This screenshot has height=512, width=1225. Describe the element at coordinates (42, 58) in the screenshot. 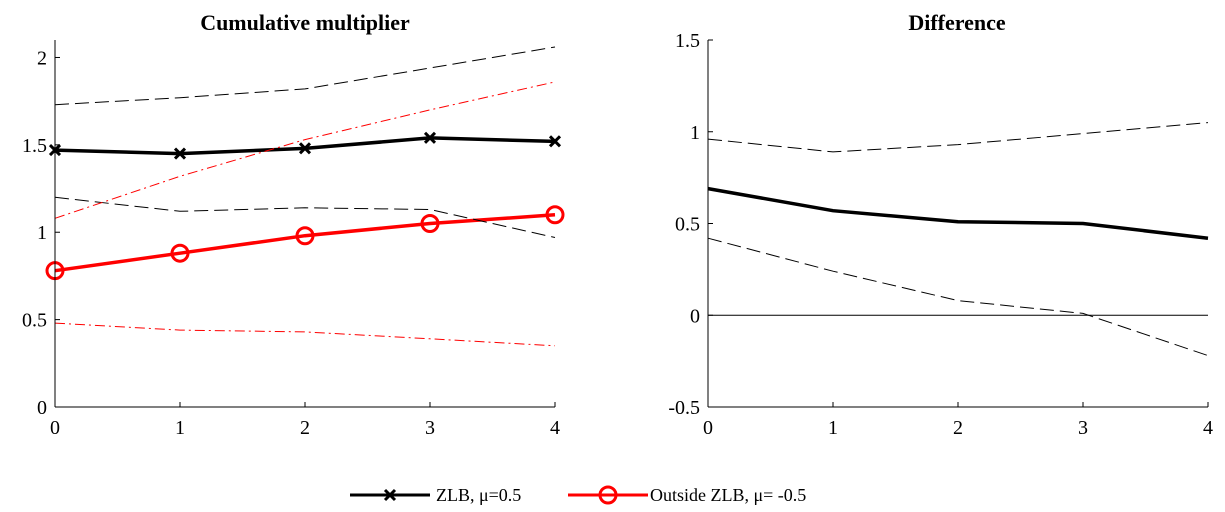

I see `y-tick-label: 2` at that location.